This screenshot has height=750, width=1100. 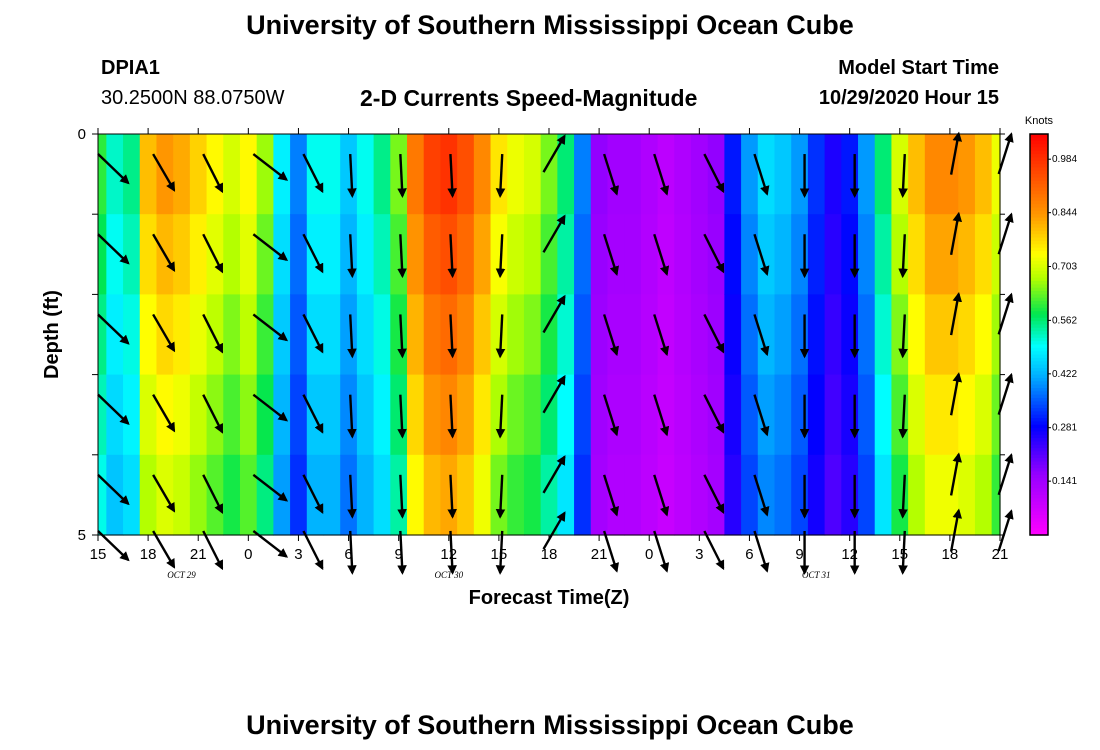 I want to click on station-coords: 30.2500N 88.0750W, so click(x=193, y=98).